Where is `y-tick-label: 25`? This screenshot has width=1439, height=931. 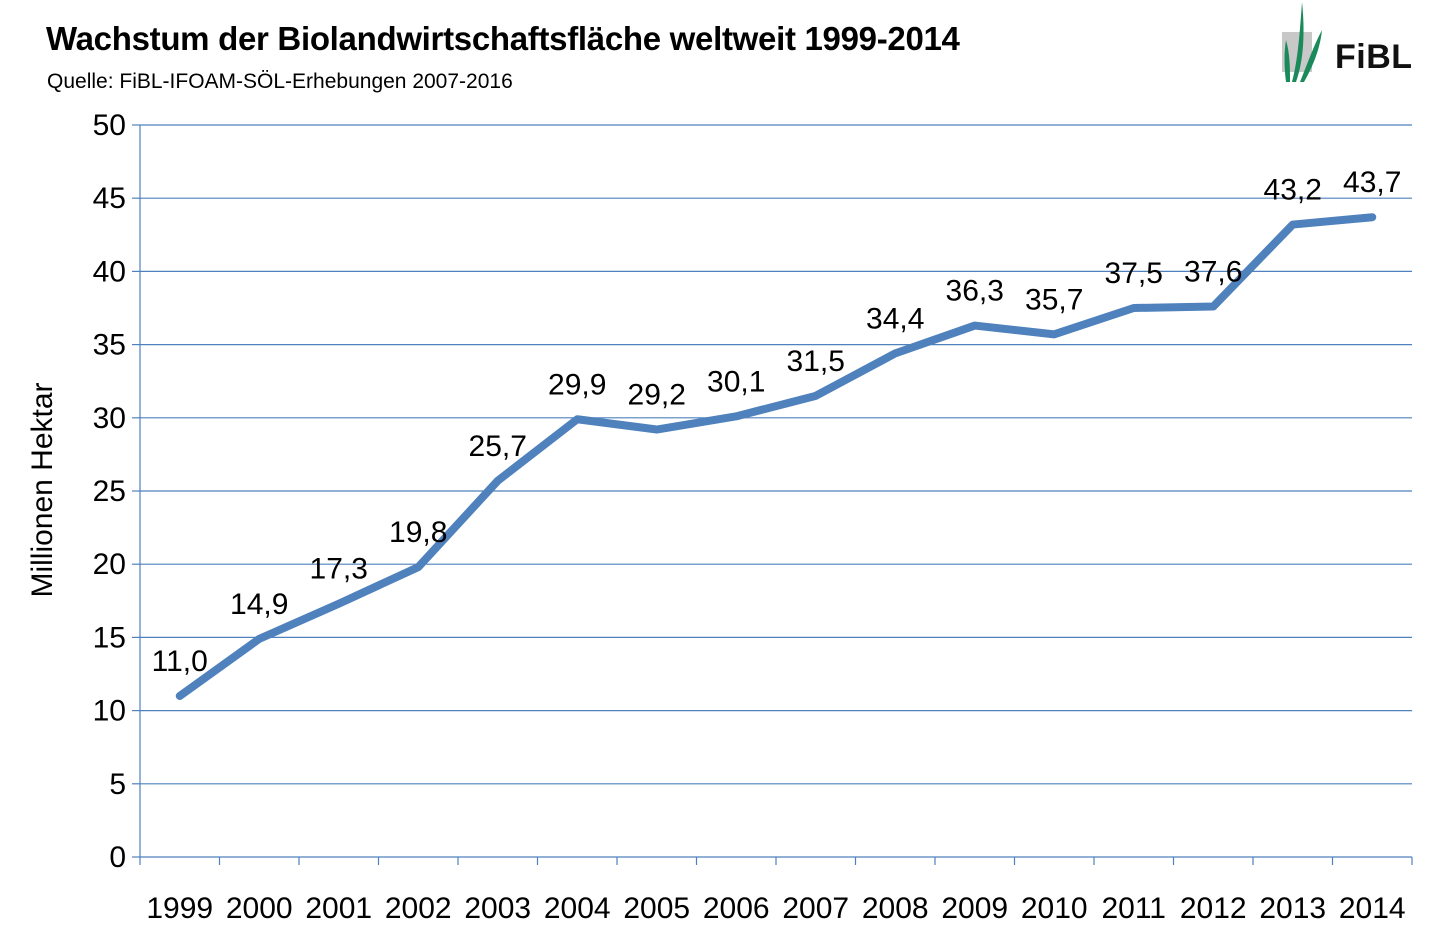
y-tick-label: 25 is located at coordinates (109, 491).